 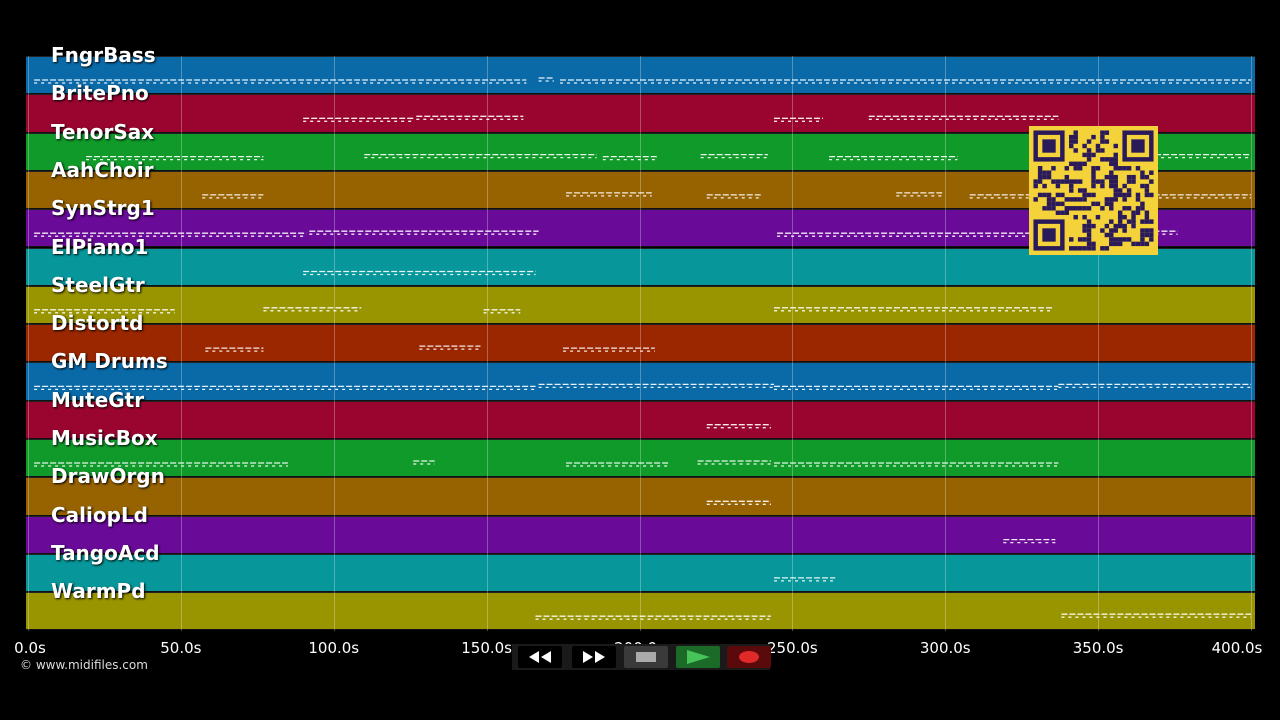 I want to click on qr-code, so click(x=1093, y=190).